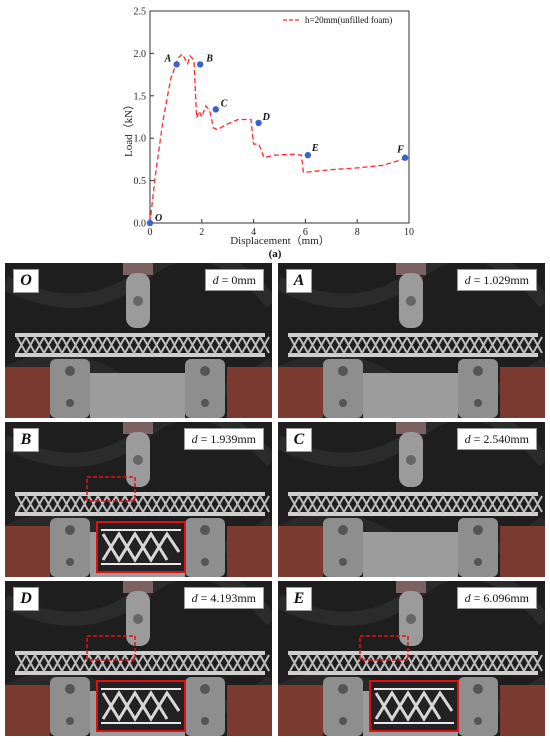 The height and width of the screenshot is (742, 550). What do you see at coordinates (266, 117) in the screenshot?
I see `point-d-label: D` at bounding box center [266, 117].